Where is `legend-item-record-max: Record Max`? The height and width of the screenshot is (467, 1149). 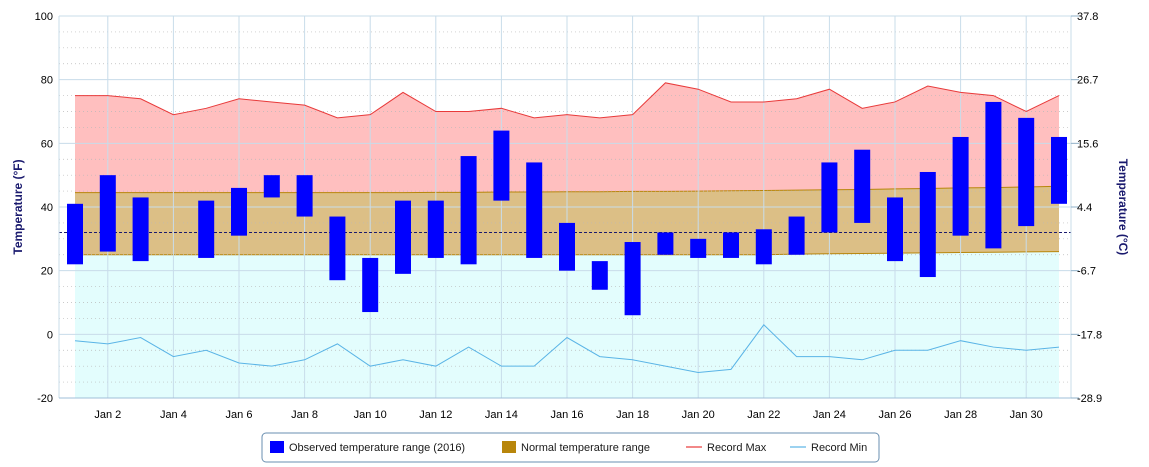
legend-item-record-max: Record Max is located at coordinates (726, 448).